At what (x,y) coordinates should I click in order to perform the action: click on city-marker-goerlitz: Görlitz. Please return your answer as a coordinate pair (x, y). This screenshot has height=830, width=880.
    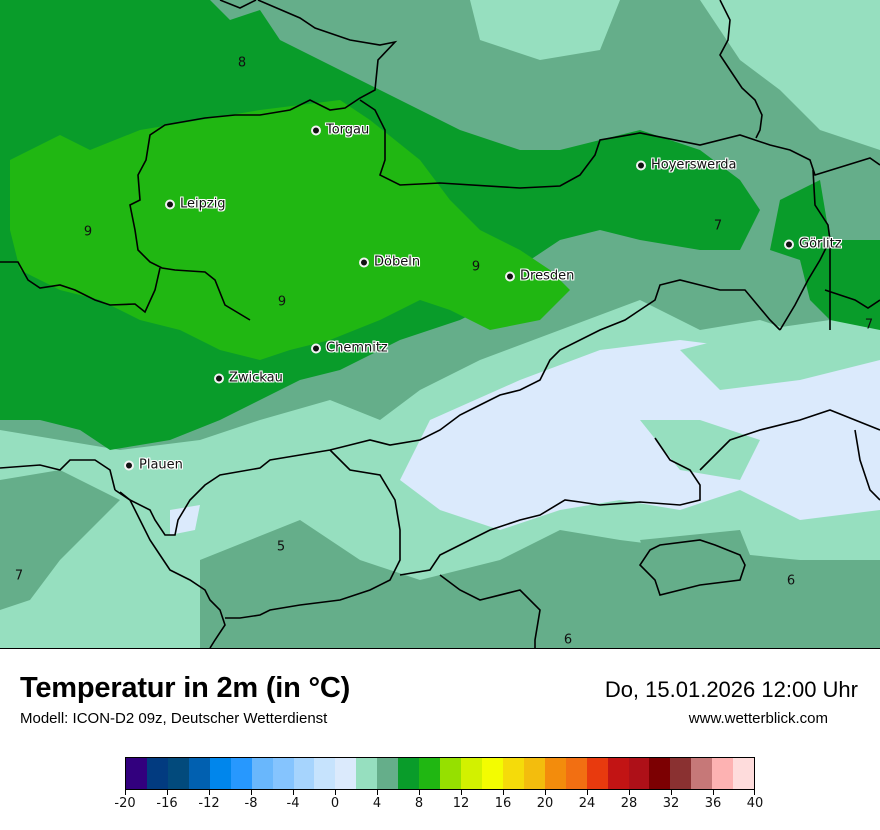
    Looking at the image, I should click on (813, 244).